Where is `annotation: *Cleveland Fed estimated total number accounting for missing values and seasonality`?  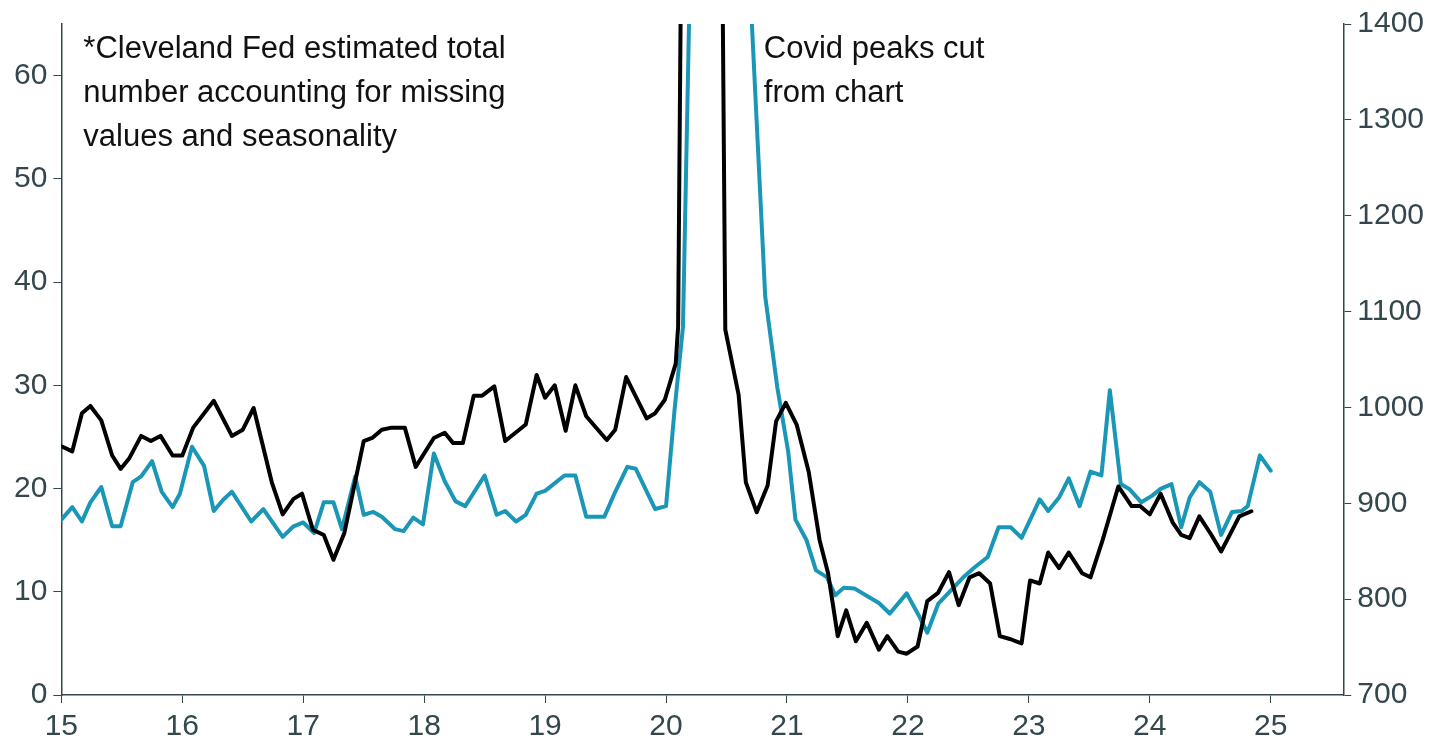
annotation: *Cleveland Fed estimated total number accounting for missing values and seasonality is located at coordinates (295, 92).